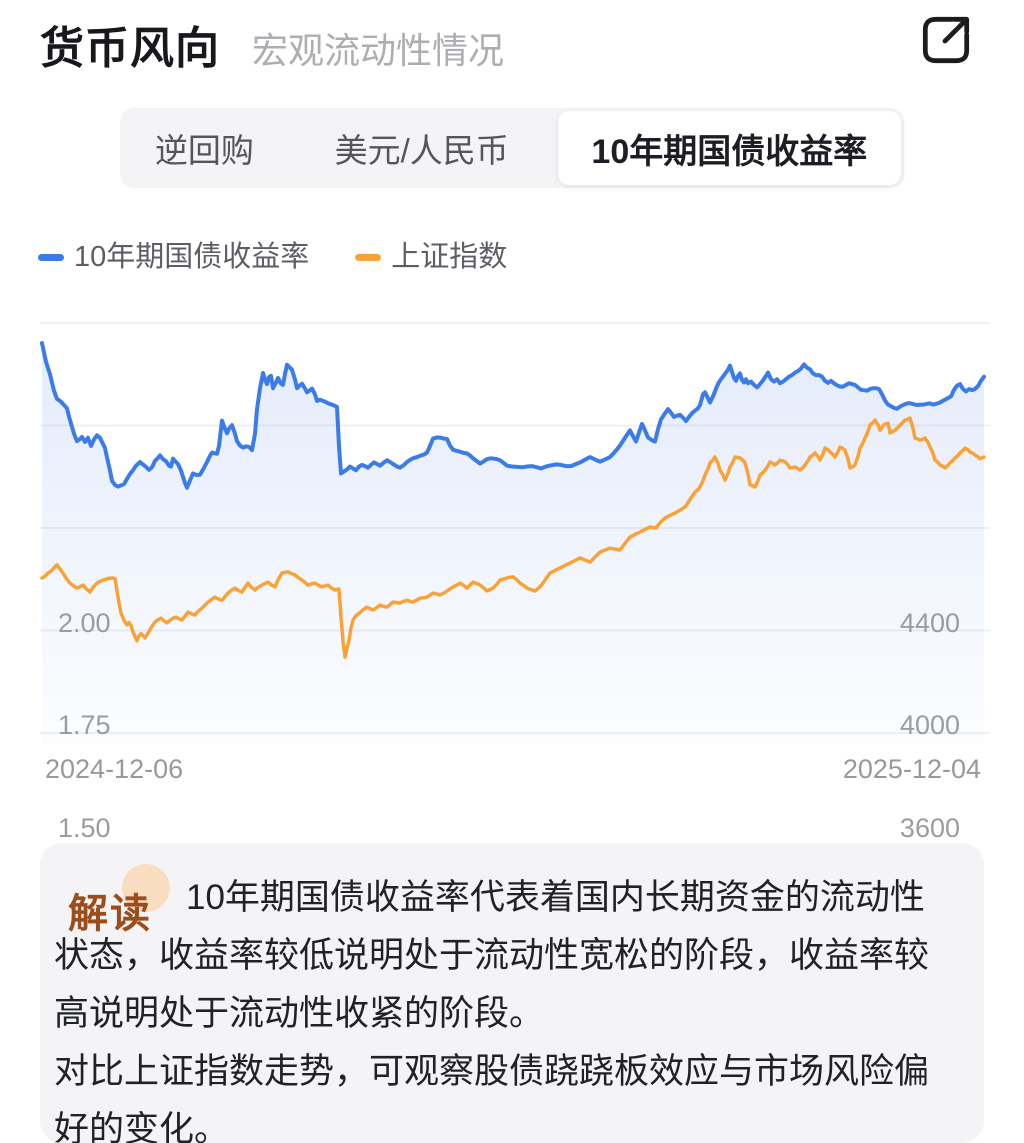 Image resolution: width=1024 pixels, height=1143 pixels. I want to click on page-subtitle: 宏观流动性情况, so click(378, 50).